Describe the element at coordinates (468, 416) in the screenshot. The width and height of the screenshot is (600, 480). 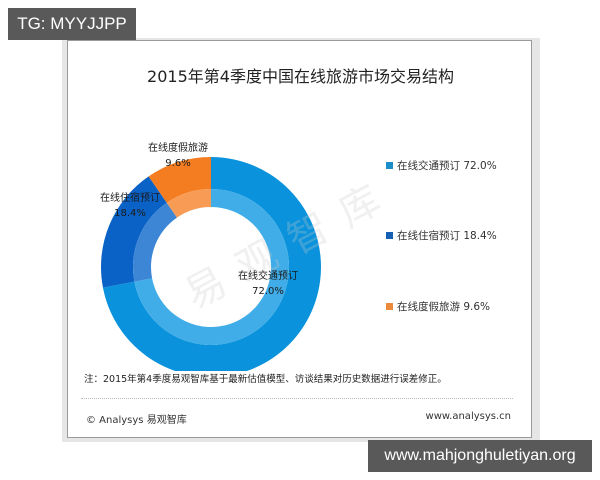
I see `footer-website: www.analysys.cn` at that location.